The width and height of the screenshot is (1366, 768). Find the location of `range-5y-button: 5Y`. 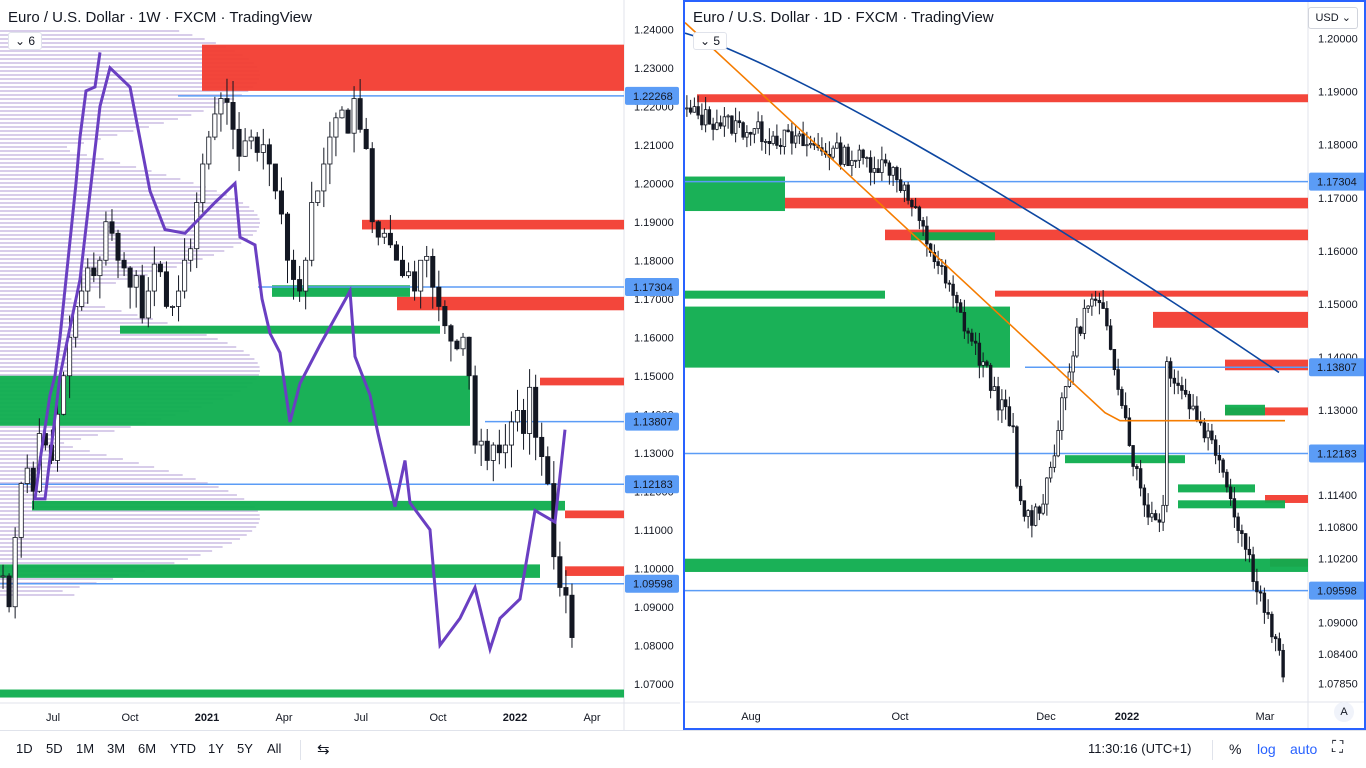

range-5y-button: 5Y is located at coordinates (245, 748).